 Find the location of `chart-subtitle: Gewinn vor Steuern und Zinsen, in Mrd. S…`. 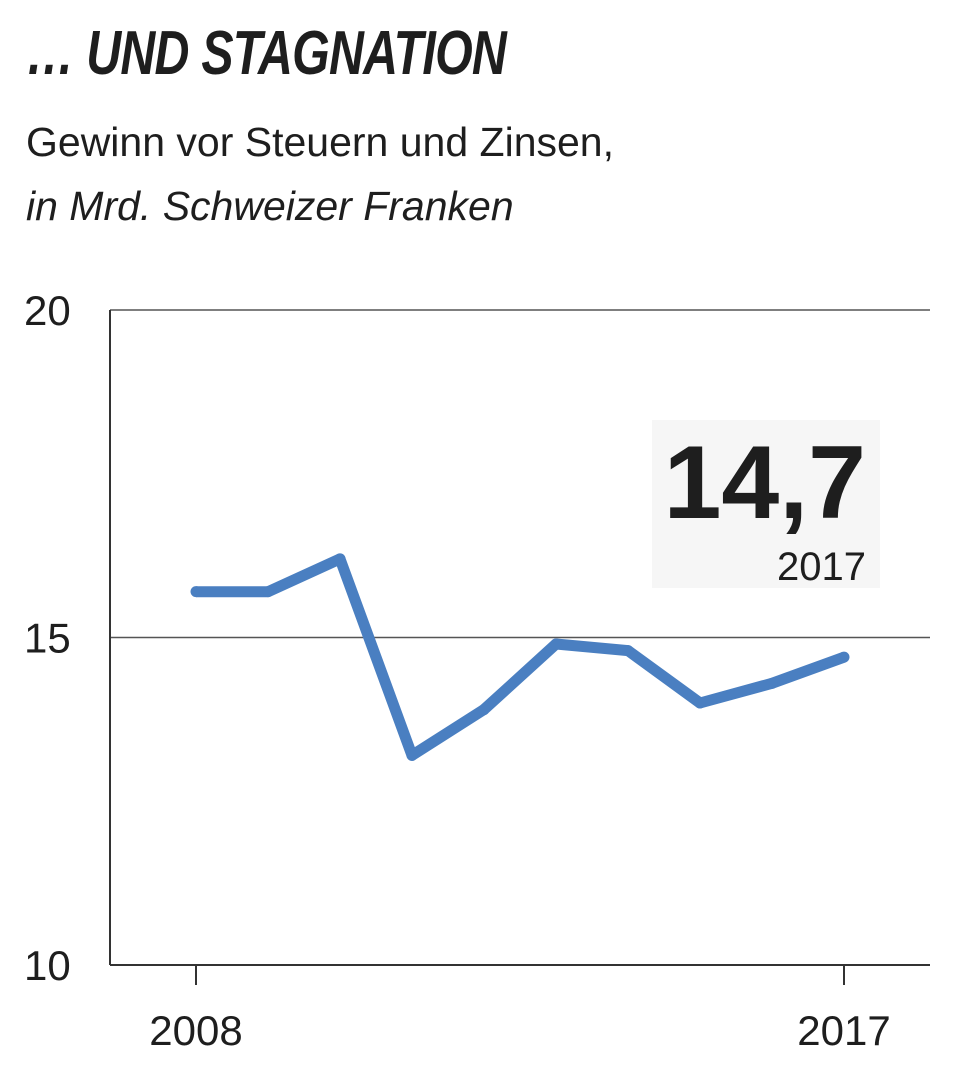

chart-subtitle: Gewinn vor Steuern und Zinsen, in Mrd. S… is located at coordinates (320, 174).